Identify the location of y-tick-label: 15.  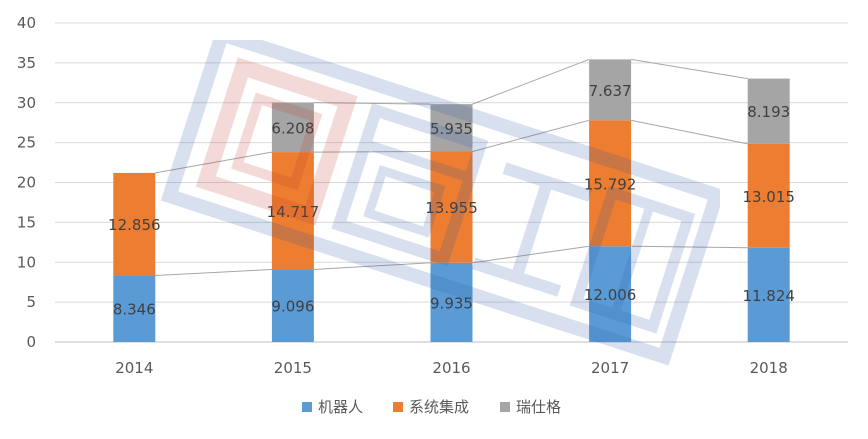
(26, 222).